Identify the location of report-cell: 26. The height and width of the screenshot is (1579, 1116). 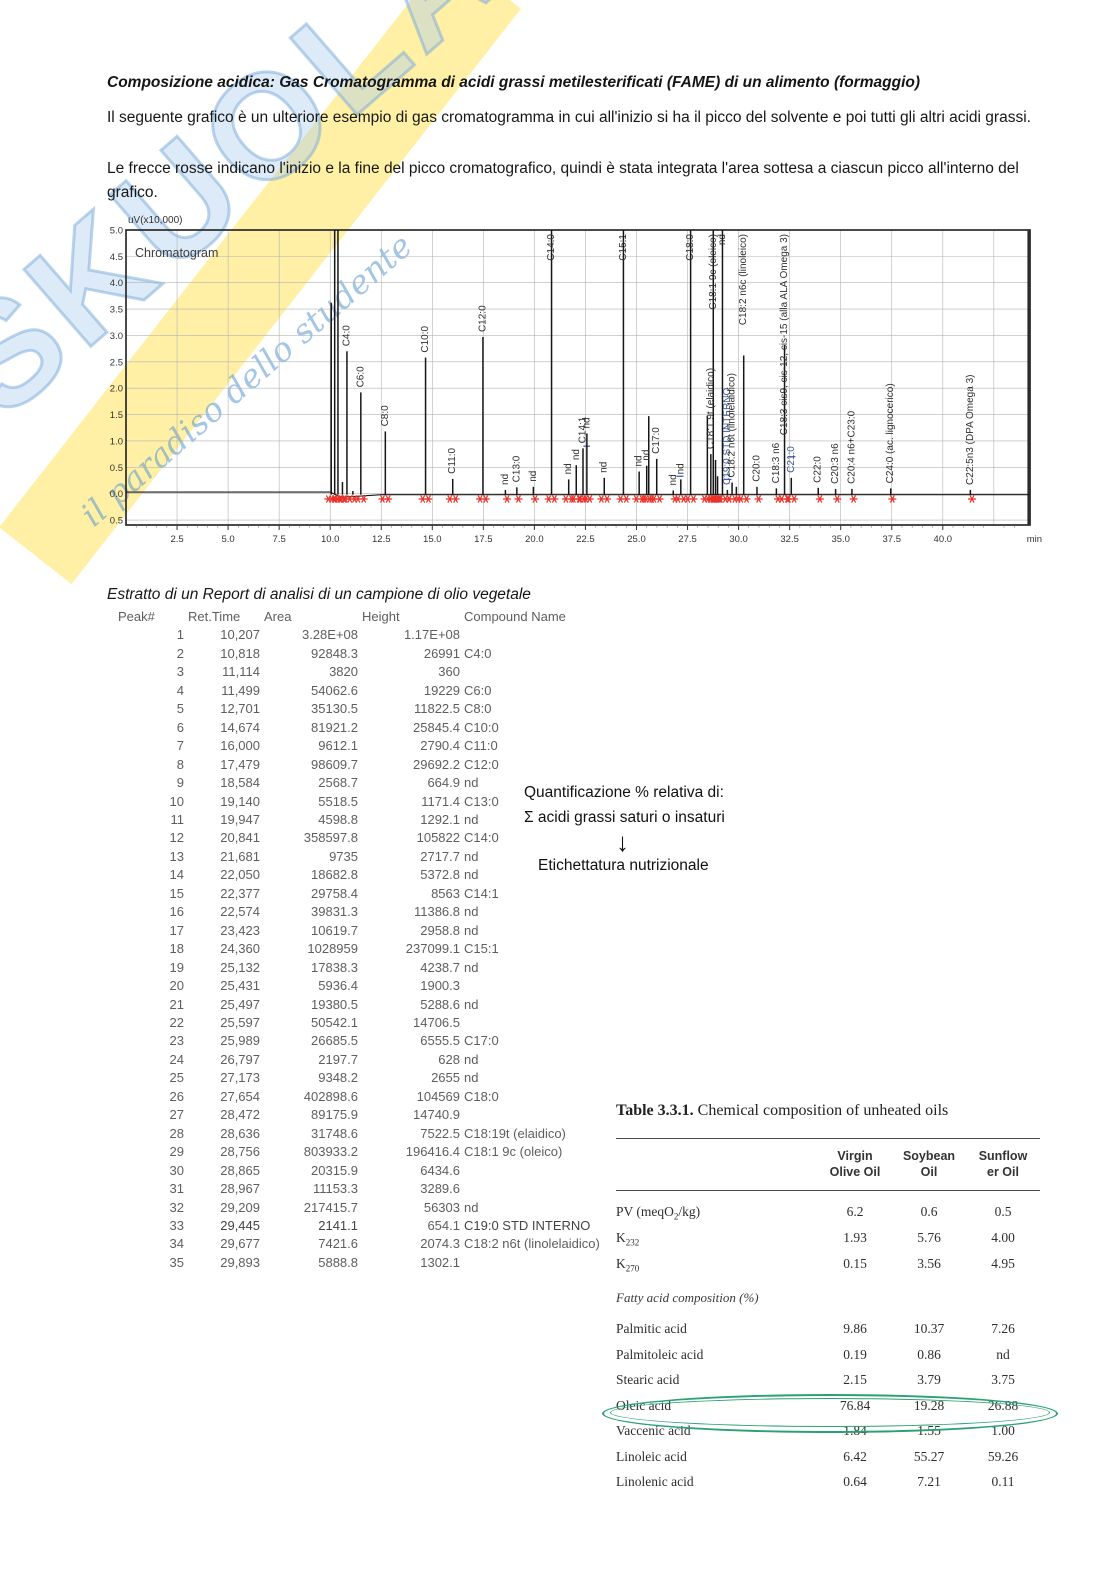
(176, 1096).